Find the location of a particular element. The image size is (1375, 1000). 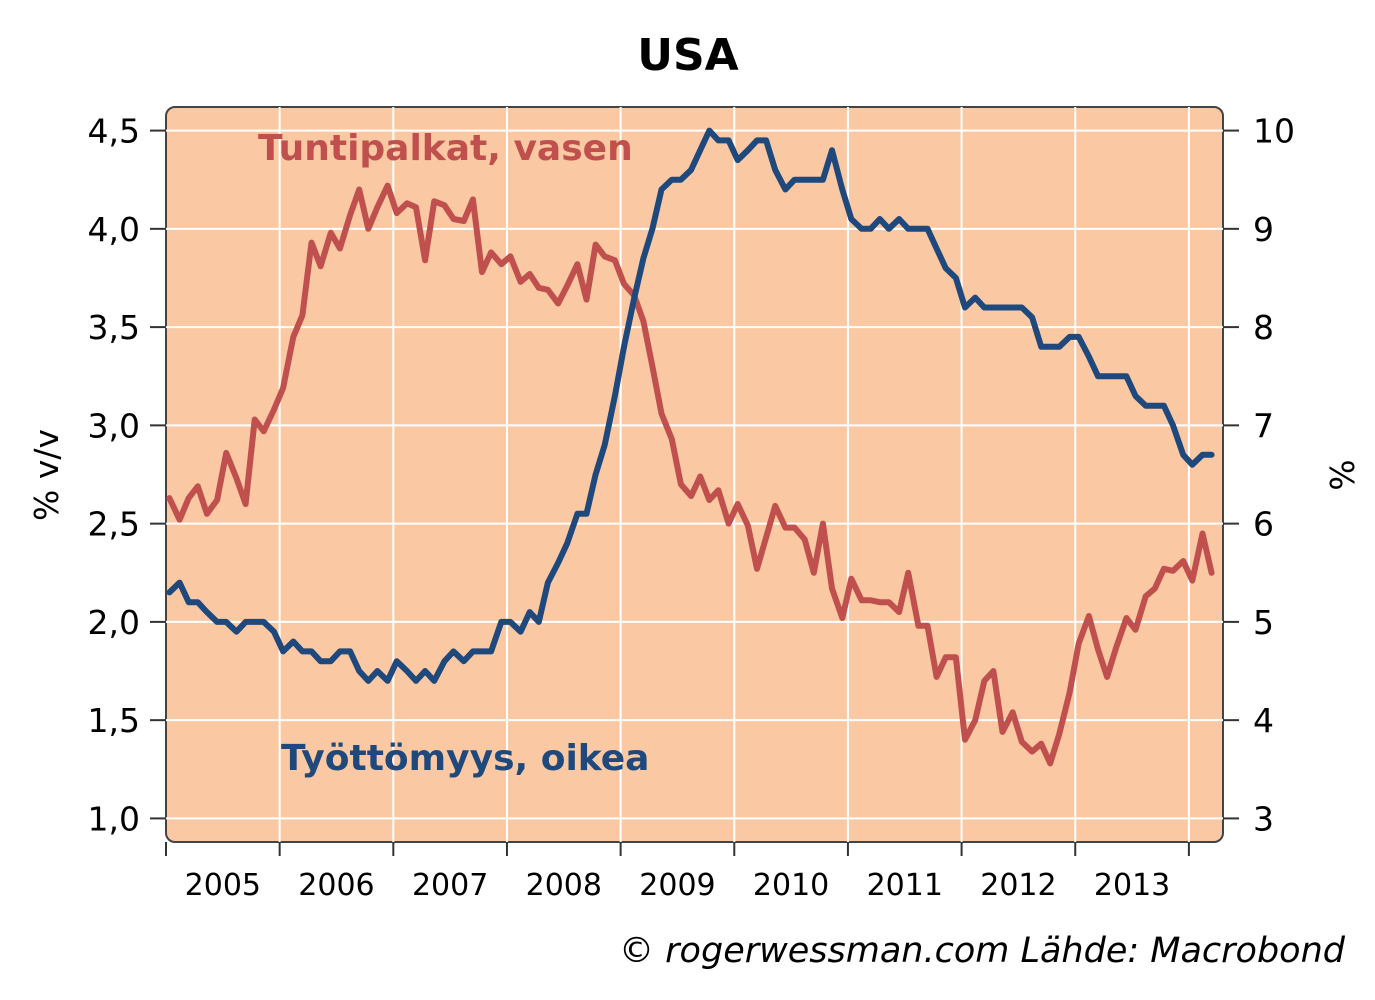

left-tick-label: 1,5 is located at coordinates (114, 720).